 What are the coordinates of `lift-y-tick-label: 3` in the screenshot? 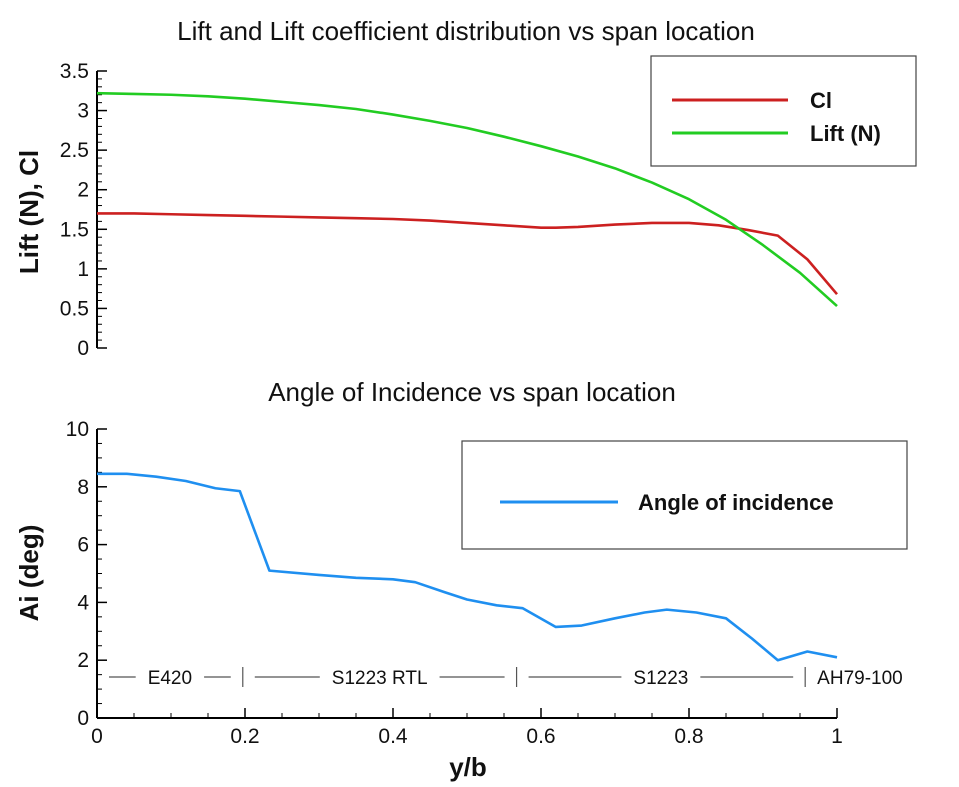 It's located at (83, 111).